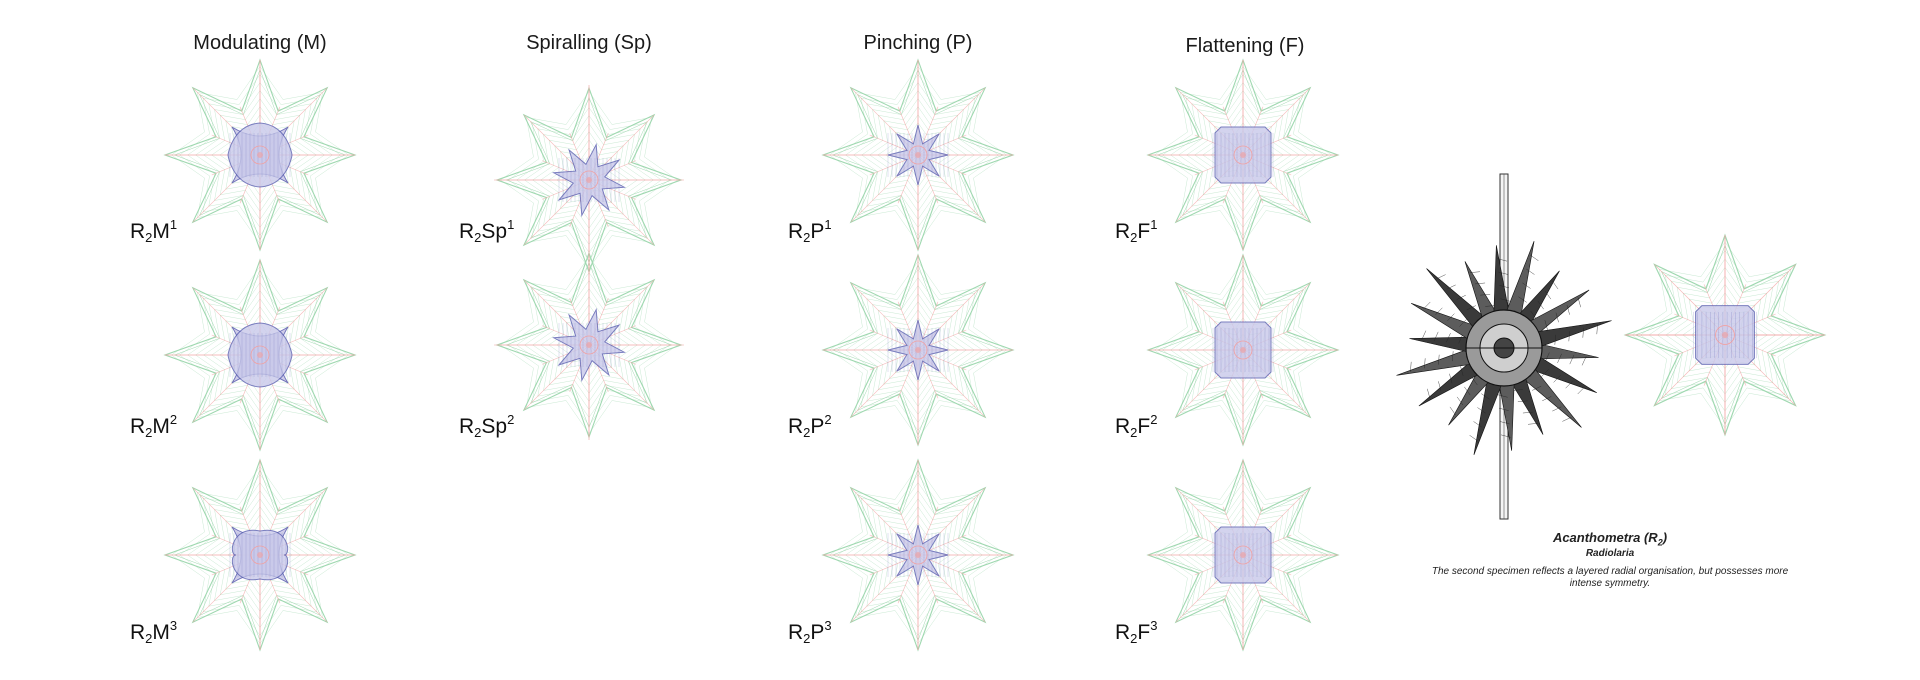 This screenshot has width=1920, height=680. I want to click on label-pinching-3: R2P3, so click(810, 632).